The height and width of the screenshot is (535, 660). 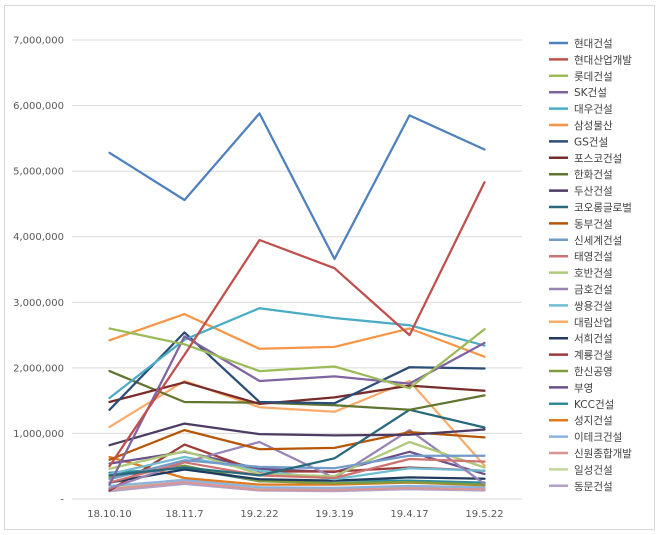 What do you see at coordinates (593, 487) in the screenshot?
I see `legend-label: 동문건설` at bounding box center [593, 487].